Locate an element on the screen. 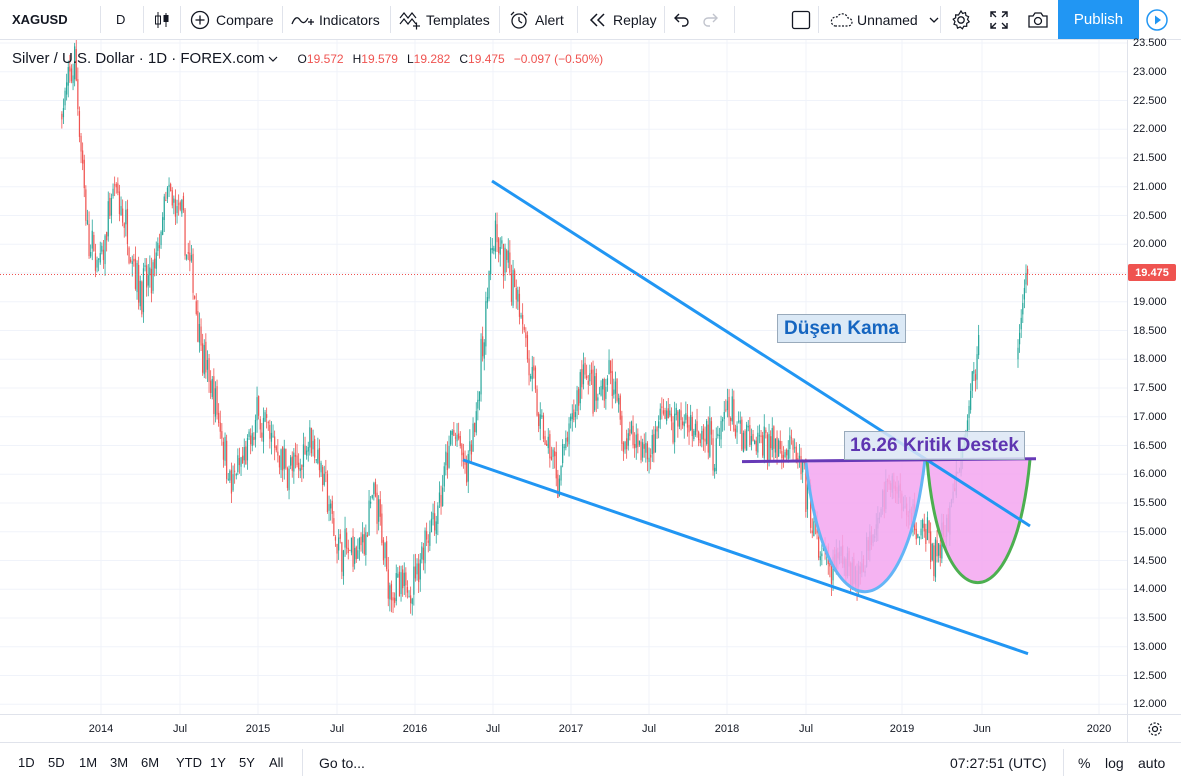  layout-toggle-button is located at coordinates (801, 19).